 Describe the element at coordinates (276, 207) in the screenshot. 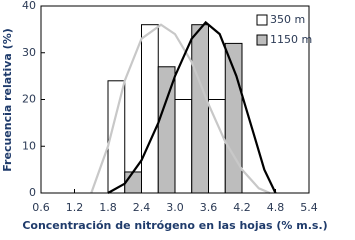

I see `x-tick-label: 4.8` at that location.